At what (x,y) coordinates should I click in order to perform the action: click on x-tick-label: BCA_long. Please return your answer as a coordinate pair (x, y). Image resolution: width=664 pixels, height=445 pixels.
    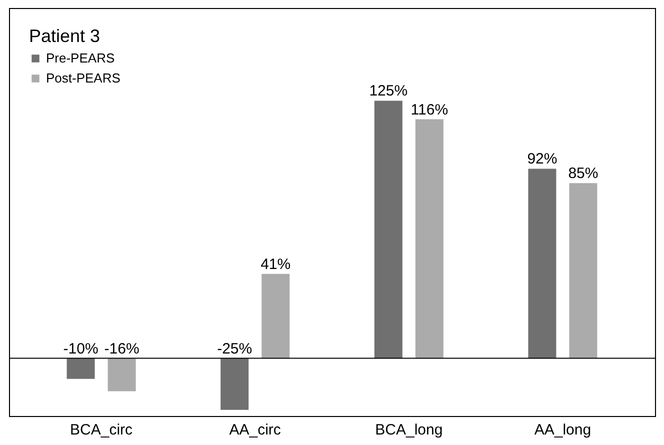
    Looking at the image, I should click on (409, 430).